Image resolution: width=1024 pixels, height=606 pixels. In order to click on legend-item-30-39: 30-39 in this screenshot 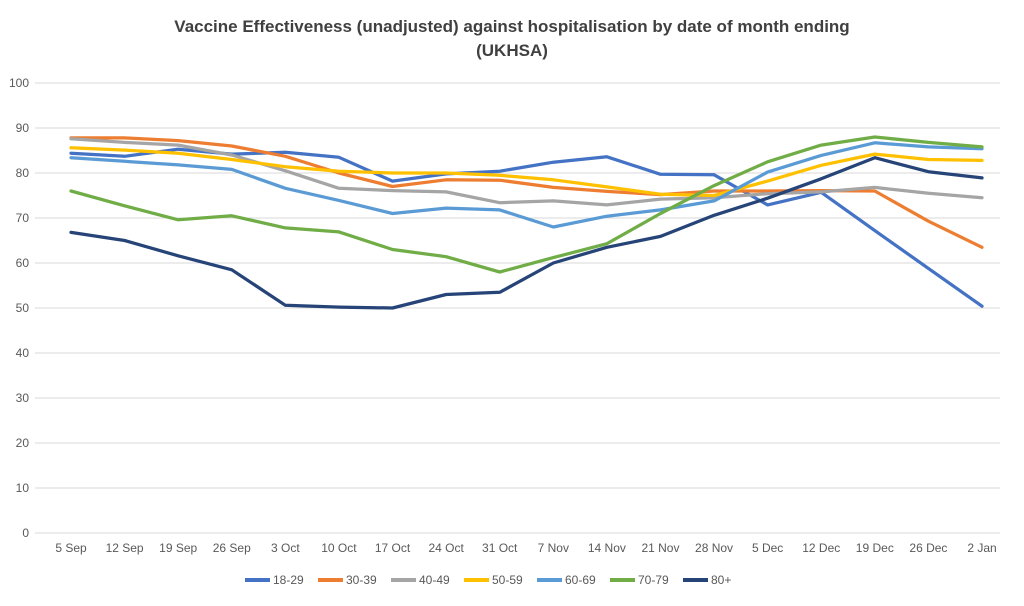, I will do `click(347, 580)`.